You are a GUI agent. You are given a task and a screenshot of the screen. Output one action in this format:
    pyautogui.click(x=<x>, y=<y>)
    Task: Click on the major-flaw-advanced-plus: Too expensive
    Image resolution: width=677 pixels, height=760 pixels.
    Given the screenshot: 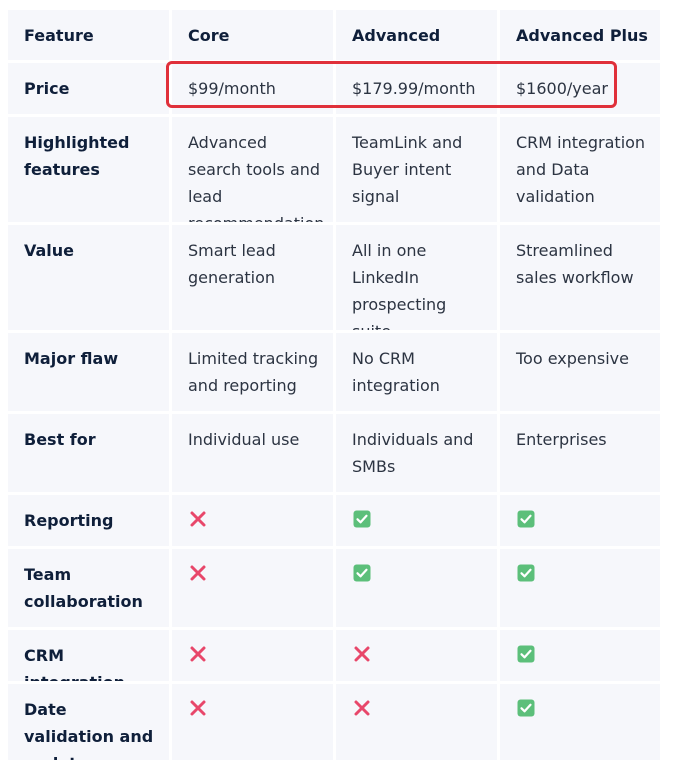 What is the action you would take?
    pyautogui.click(x=580, y=372)
    